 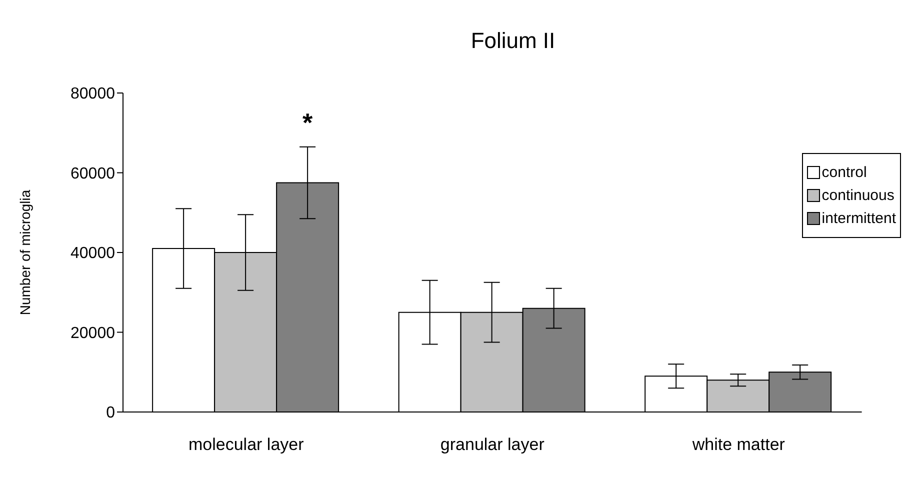 I want to click on legend-label: continuous, so click(x=858, y=195).